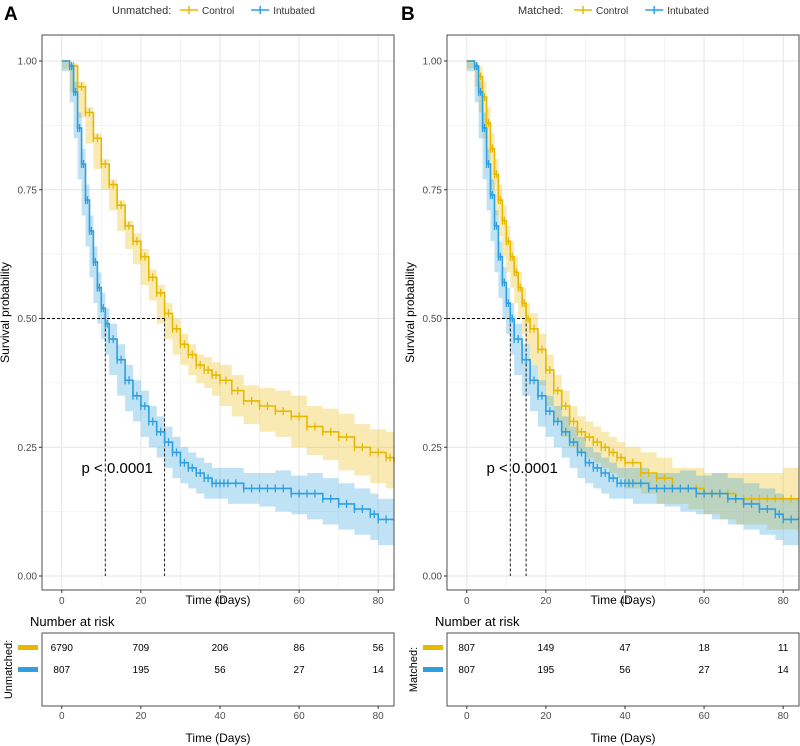 The height and width of the screenshot is (746, 800). What do you see at coordinates (141, 648) in the screenshot?
I see `risk-cell: 709` at bounding box center [141, 648].